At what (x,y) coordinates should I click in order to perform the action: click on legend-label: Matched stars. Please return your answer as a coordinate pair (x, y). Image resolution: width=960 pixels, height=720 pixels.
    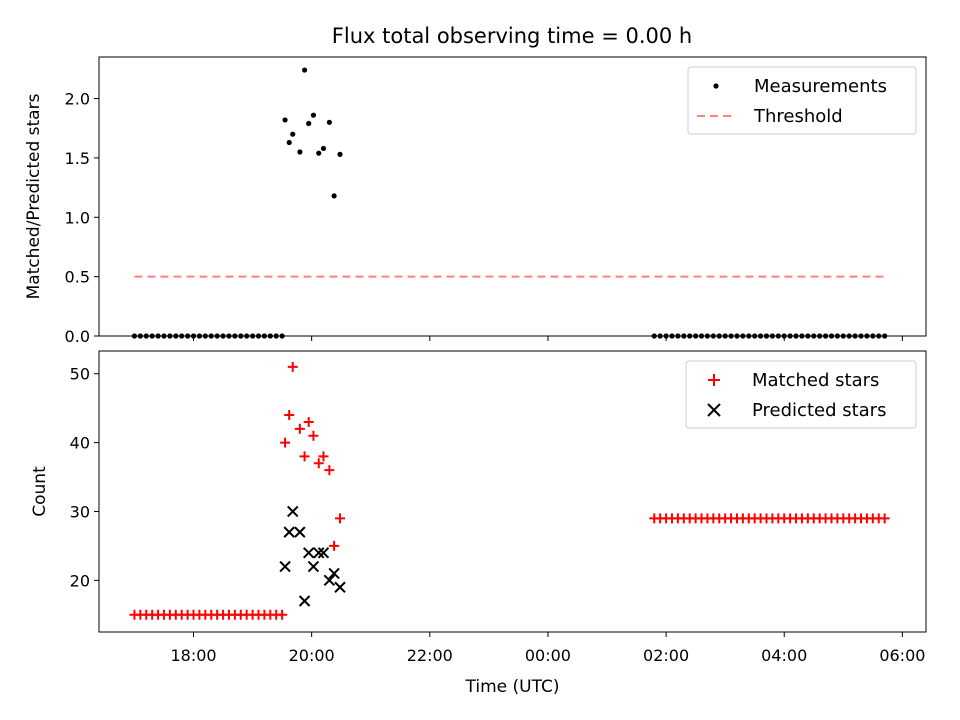
    Looking at the image, I should click on (815, 380).